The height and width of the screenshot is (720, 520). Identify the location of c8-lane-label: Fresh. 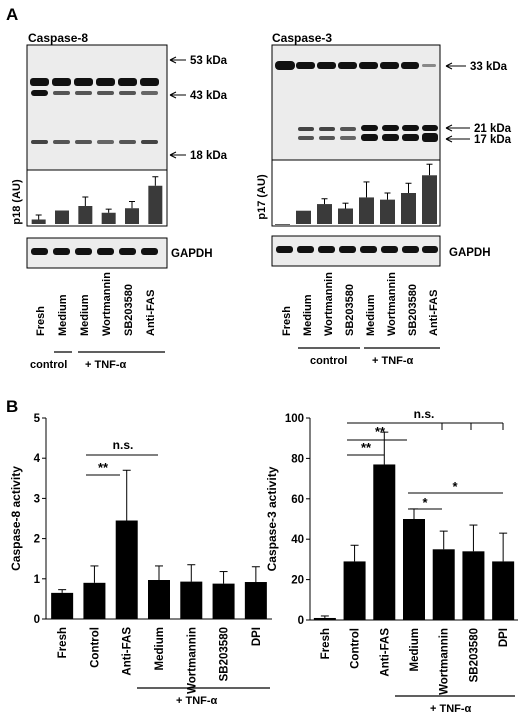
(41, 321).